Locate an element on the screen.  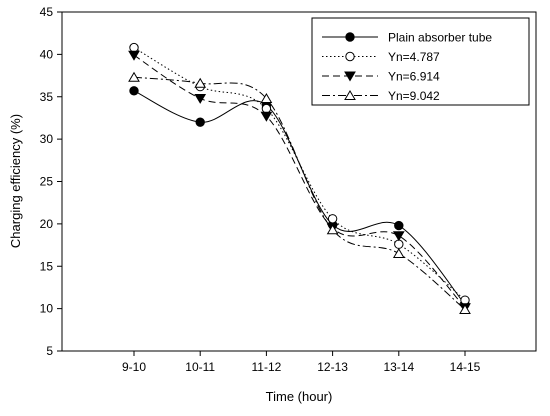
y-tick-label: 25 is located at coordinates (47, 182).